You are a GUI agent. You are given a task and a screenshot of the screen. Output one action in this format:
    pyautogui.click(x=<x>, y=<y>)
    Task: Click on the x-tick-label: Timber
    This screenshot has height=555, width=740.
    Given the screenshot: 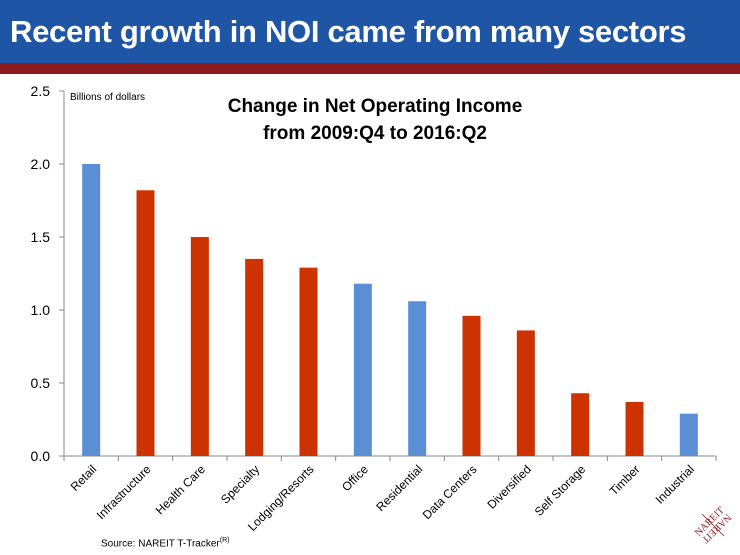 What is the action you would take?
    pyautogui.click(x=625, y=480)
    